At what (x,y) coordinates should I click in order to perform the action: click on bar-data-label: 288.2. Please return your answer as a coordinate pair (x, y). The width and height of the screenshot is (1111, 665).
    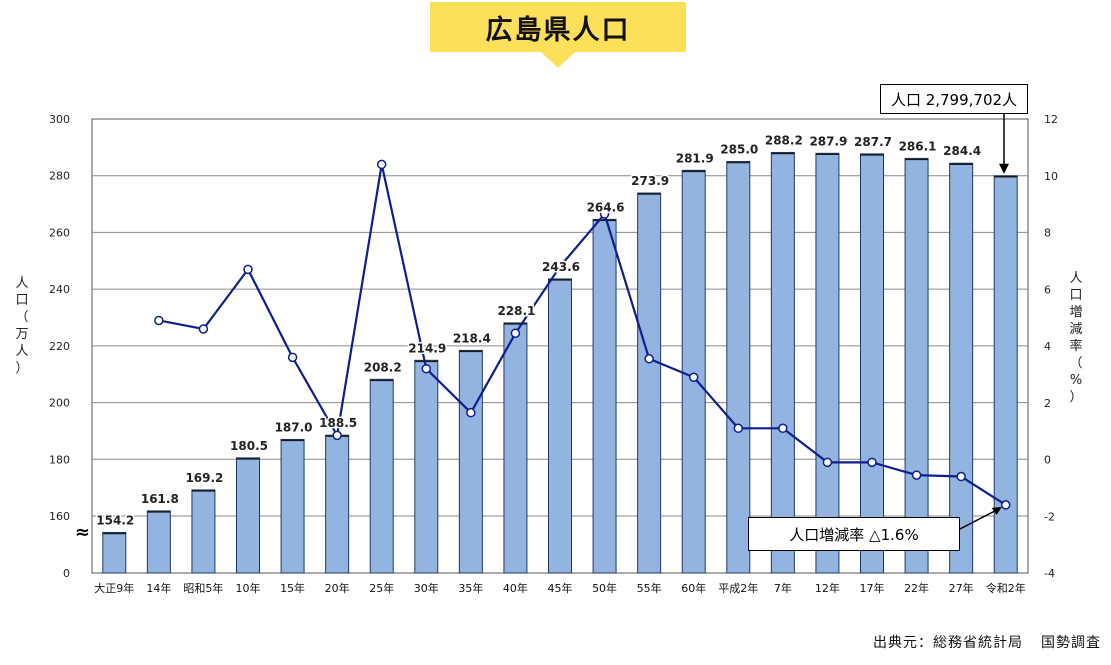
    Looking at the image, I should click on (784, 140).